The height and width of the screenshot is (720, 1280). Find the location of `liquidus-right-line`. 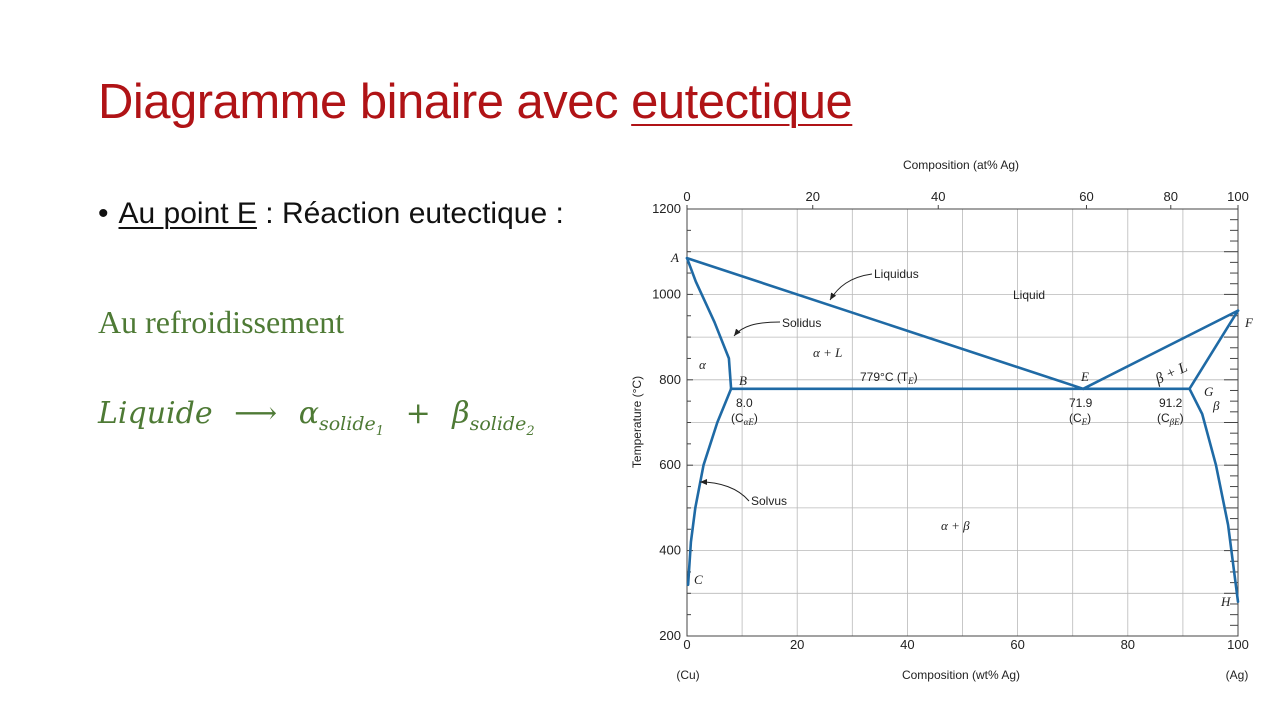

liquidus-right-line is located at coordinates (1160, 350).